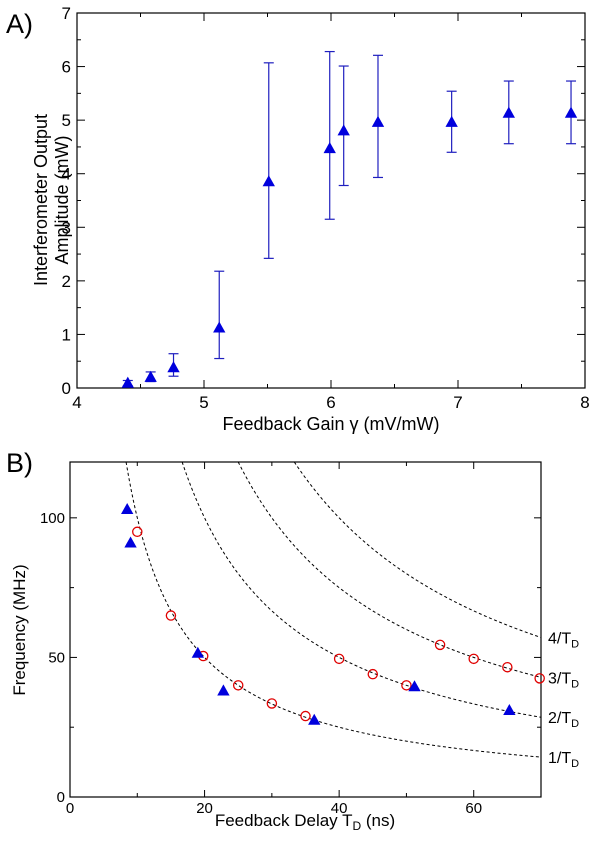  Describe the element at coordinates (66, 174) in the screenshot. I see `panel-a-ytick-label: 4` at that location.